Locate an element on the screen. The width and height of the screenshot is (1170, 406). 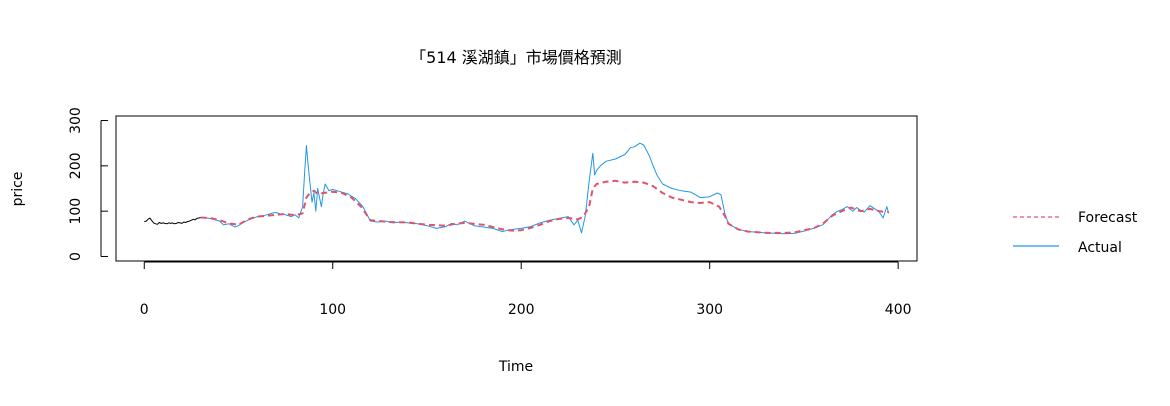
series-line-forecast is located at coordinates (544, 206).